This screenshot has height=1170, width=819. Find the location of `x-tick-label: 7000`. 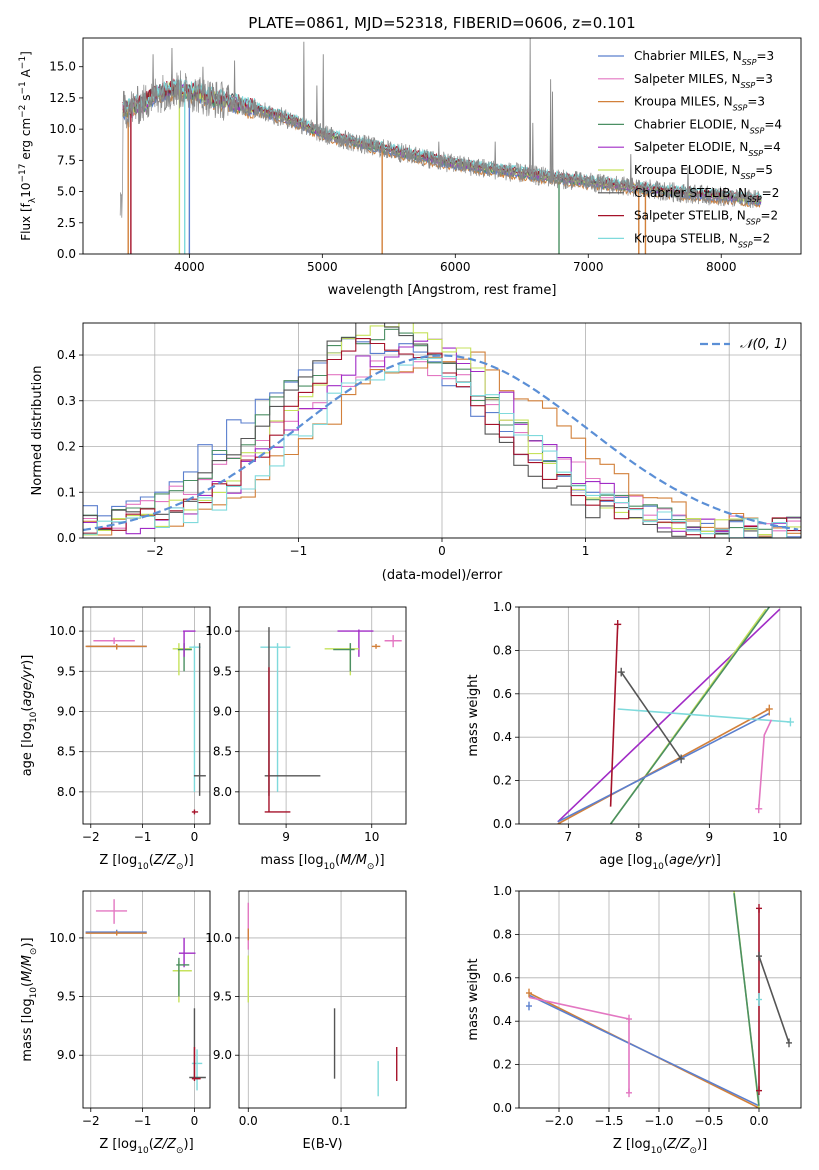

x-tick-label: 7000 is located at coordinates (588, 267).